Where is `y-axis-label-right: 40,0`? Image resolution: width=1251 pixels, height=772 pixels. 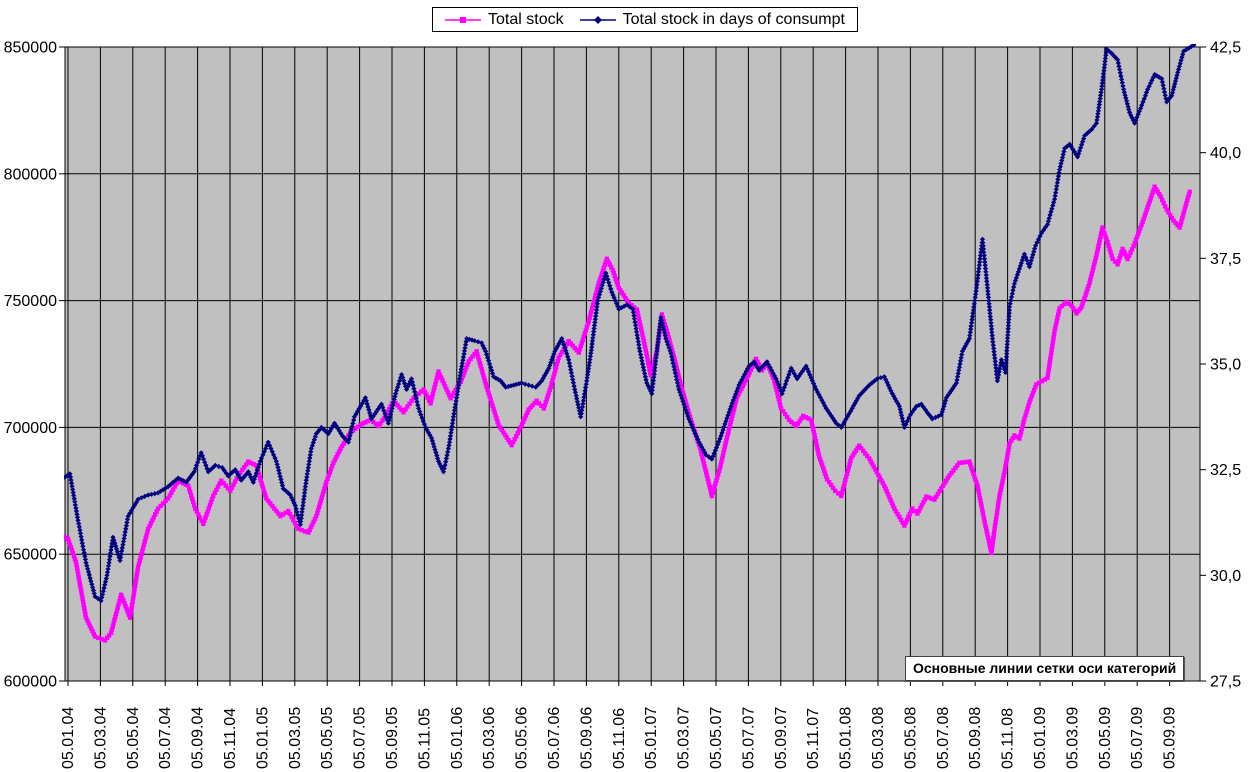
y-axis-label-right: 40,0 is located at coordinates (1225, 153).